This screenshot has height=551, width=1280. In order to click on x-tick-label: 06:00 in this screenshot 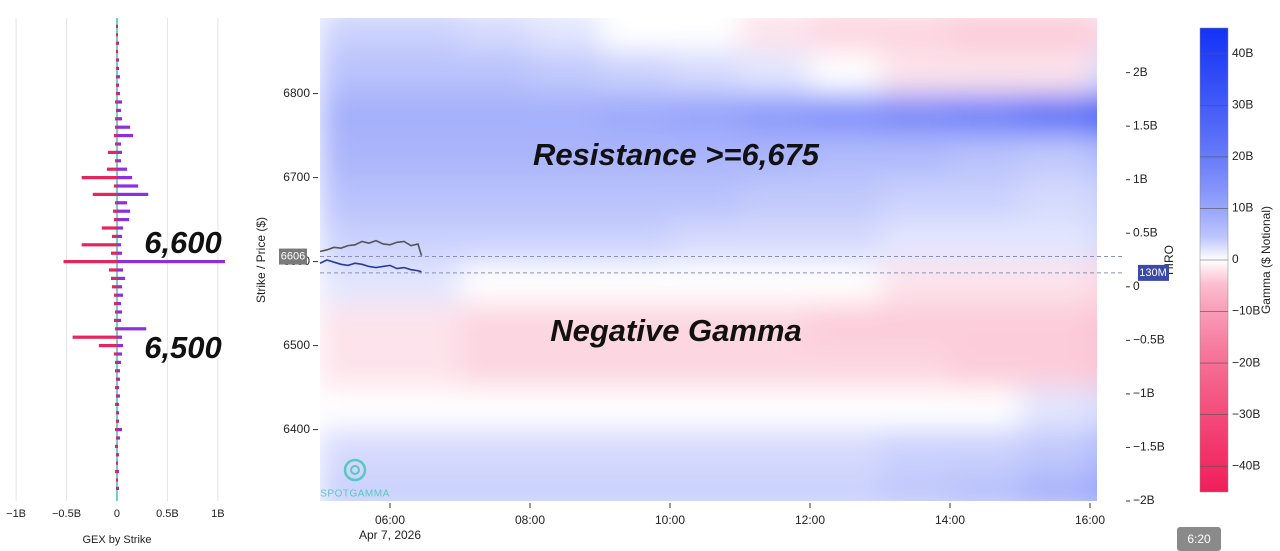, I will do `click(390, 520)`.